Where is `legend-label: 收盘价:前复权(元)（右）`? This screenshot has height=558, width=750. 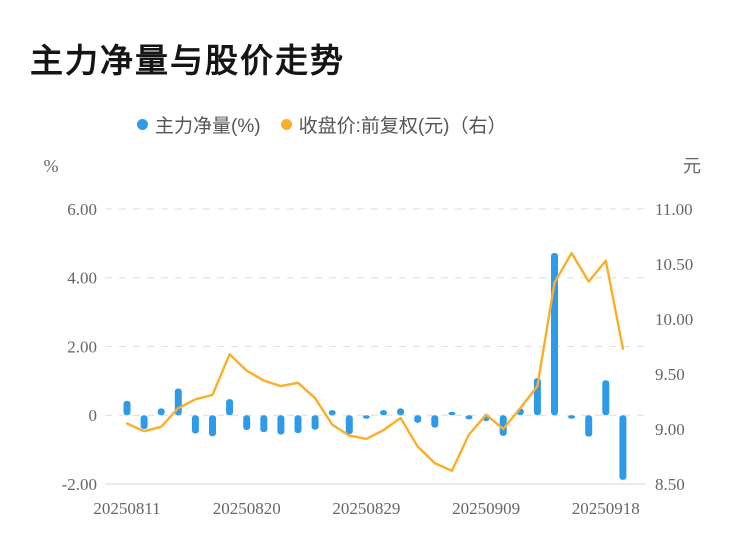
legend-label: 收盘价:前复权(元)（右） is located at coordinates (402, 126).